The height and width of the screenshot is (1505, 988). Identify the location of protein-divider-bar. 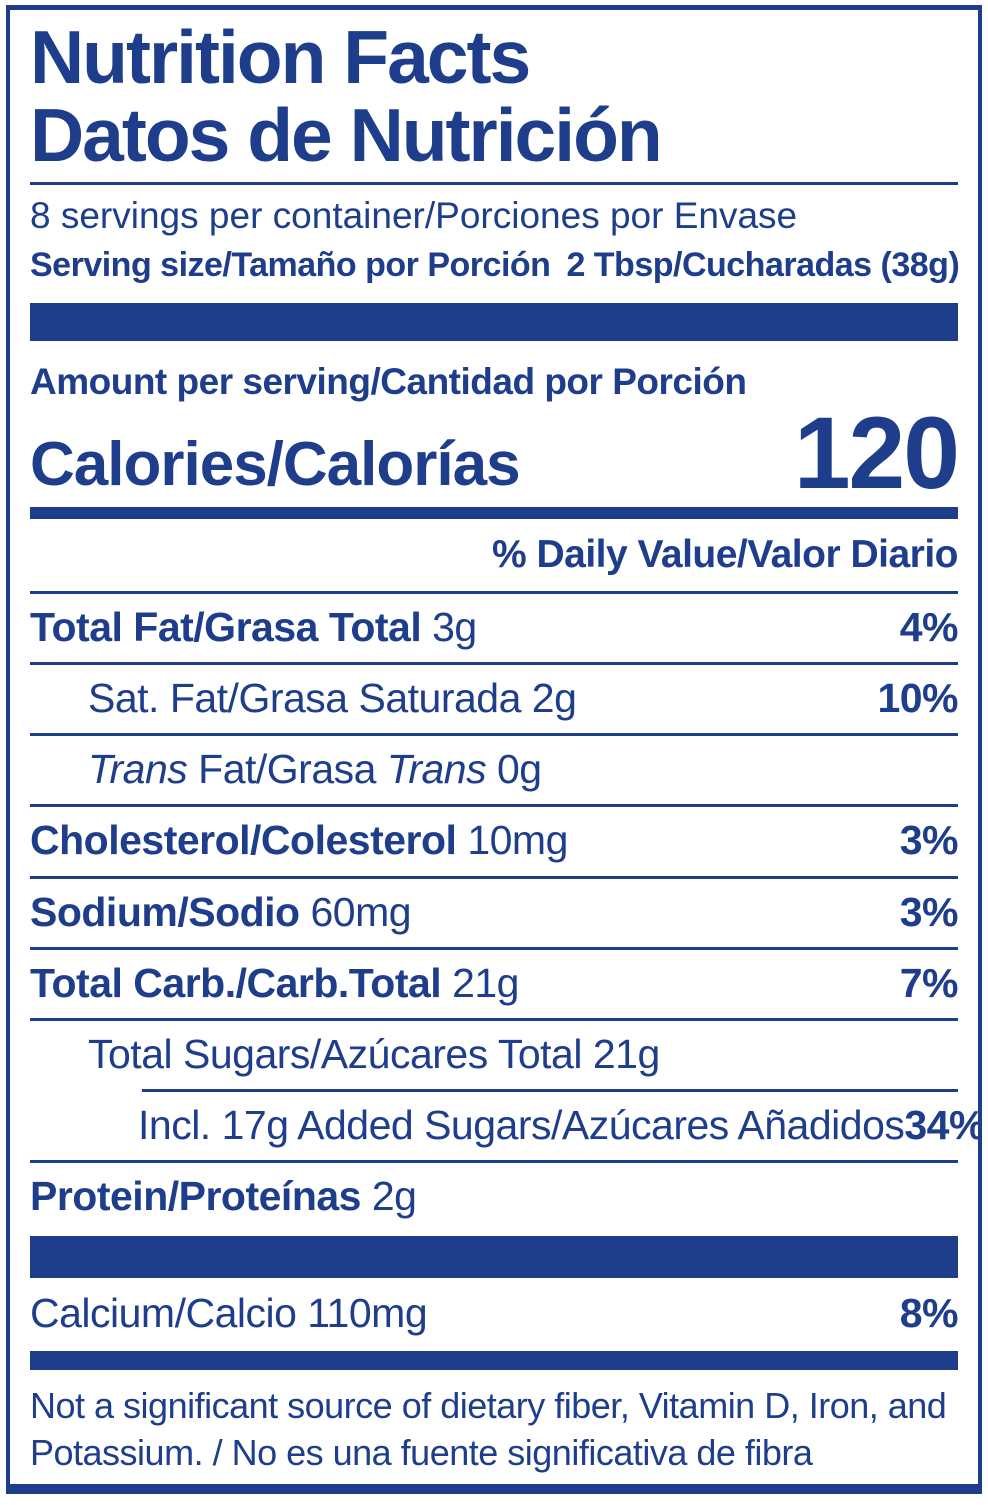
(494, 1256).